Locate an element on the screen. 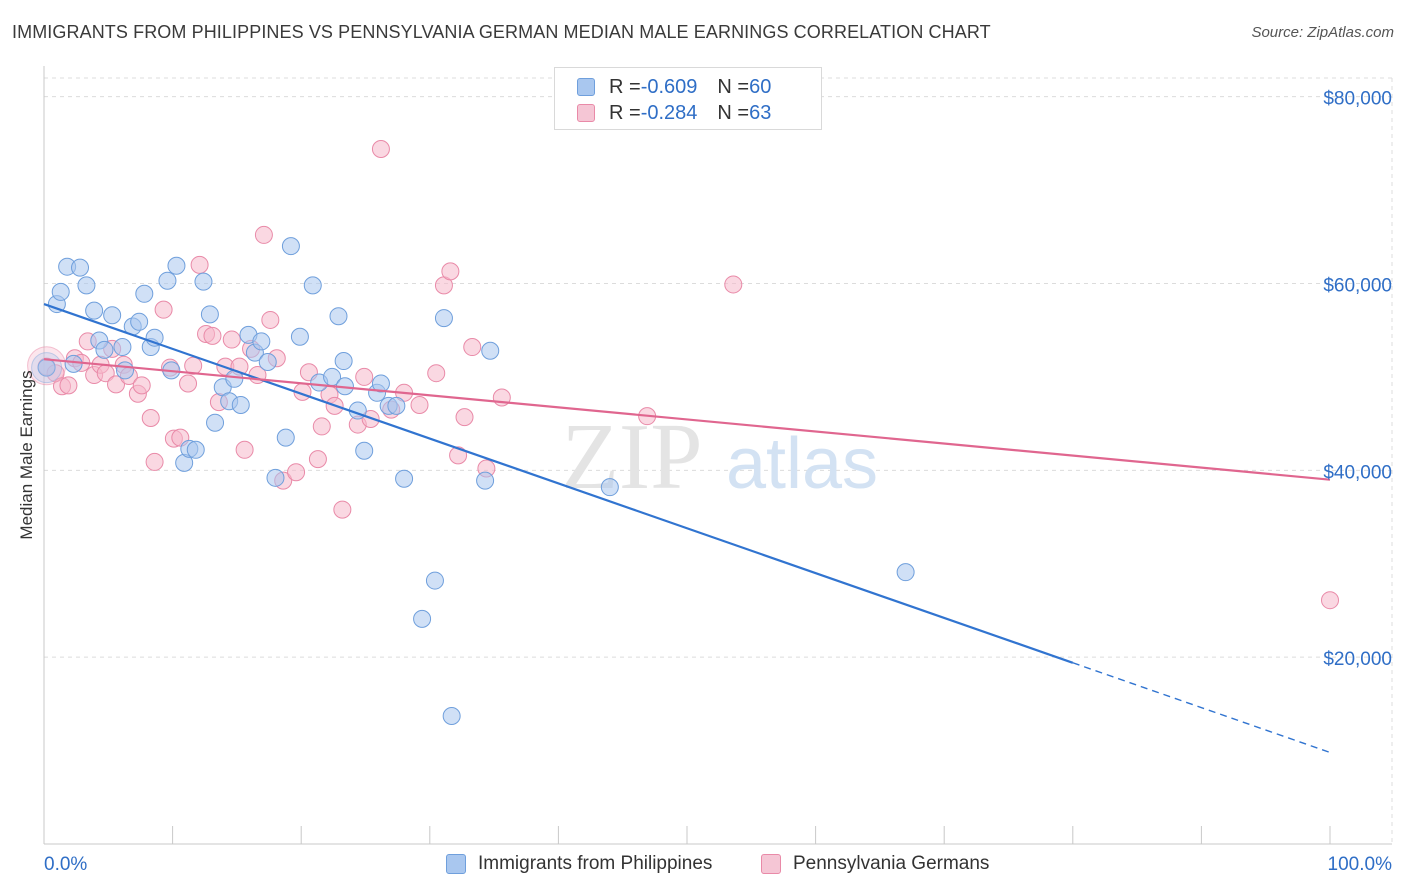 This screenshot has height=892, width=1406. trend-line-pennsylvania-germans is located at coordinates (687, 419).